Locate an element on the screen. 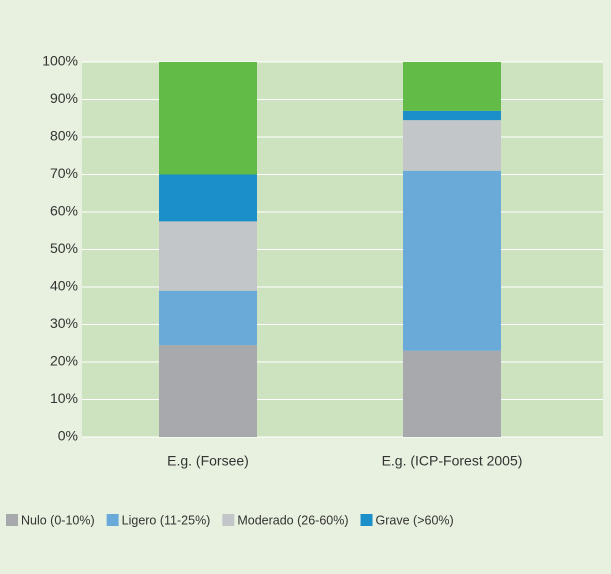 Image resolution: width=611 pixels, height=574 pixels. y-tick-label: 30% is located at coordinates (64, 323).